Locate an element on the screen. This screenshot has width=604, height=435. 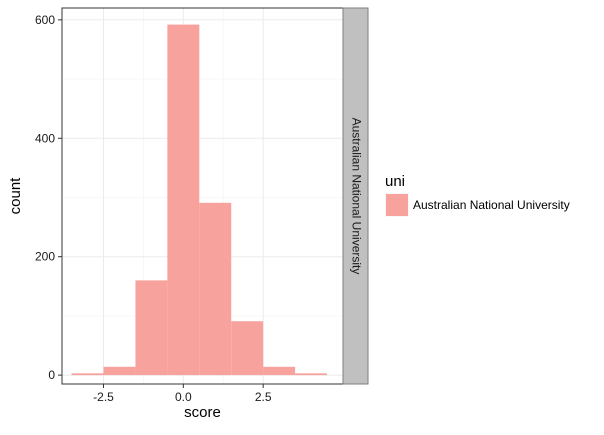
facet-strip: Australian National University is located at coordinates (355, 196).